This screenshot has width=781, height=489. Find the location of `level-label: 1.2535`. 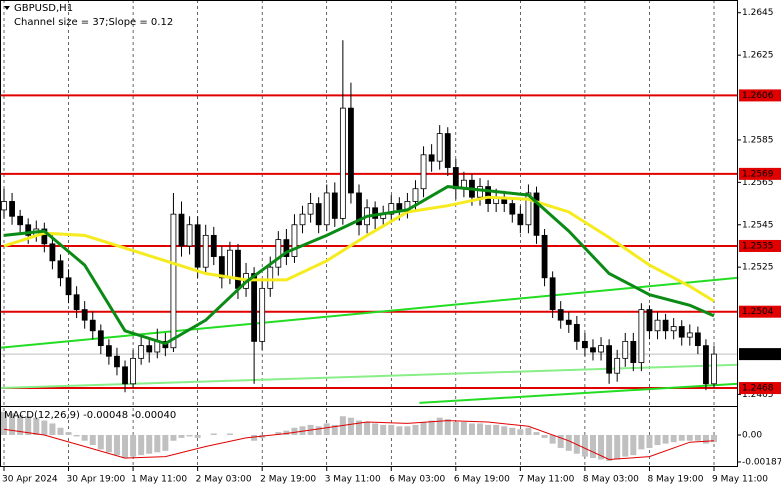

level-label: 1.2535 is located at coordinates (758, 246).